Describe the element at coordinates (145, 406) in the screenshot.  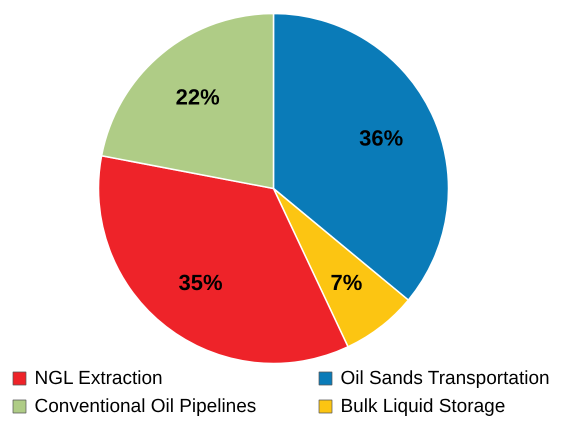
I see `legend-label: Conventional Oil Pipelines` at that location.